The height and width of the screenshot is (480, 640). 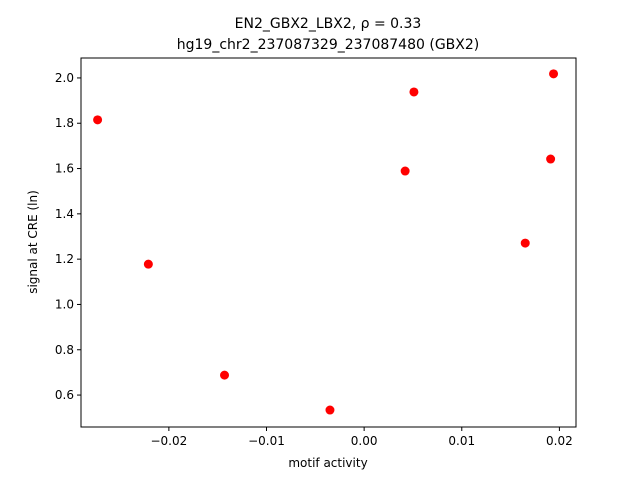 What do you see at coordinates (64, 214) in the screenshot?
I see `y-tick-label: 1.4` at bounding box center [64, 214].